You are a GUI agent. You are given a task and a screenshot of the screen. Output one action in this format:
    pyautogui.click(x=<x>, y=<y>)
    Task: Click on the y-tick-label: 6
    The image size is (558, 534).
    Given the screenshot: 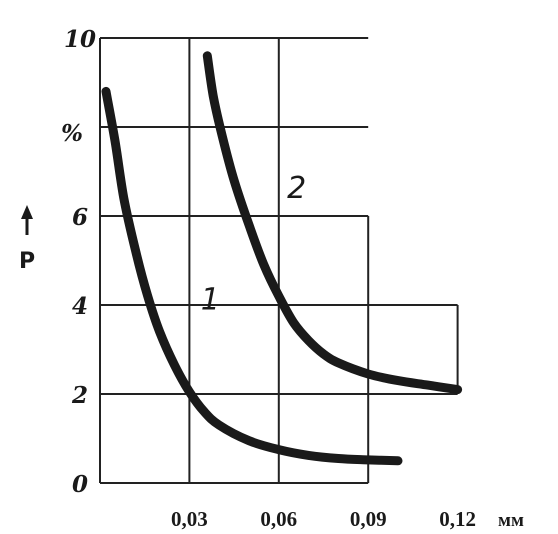 What is the action you would take?
    pyautogui.click(x=80, y=217)
    